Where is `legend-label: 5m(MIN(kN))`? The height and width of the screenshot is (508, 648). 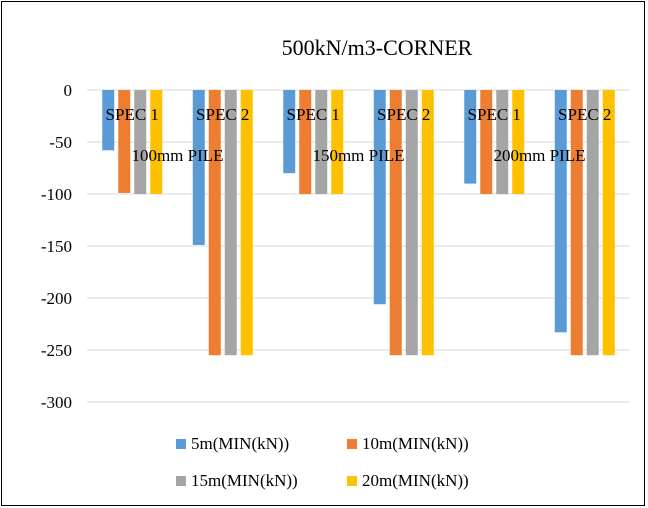 legend-label: 5m(MIN(kN)) is located at coordinates (240, 443).